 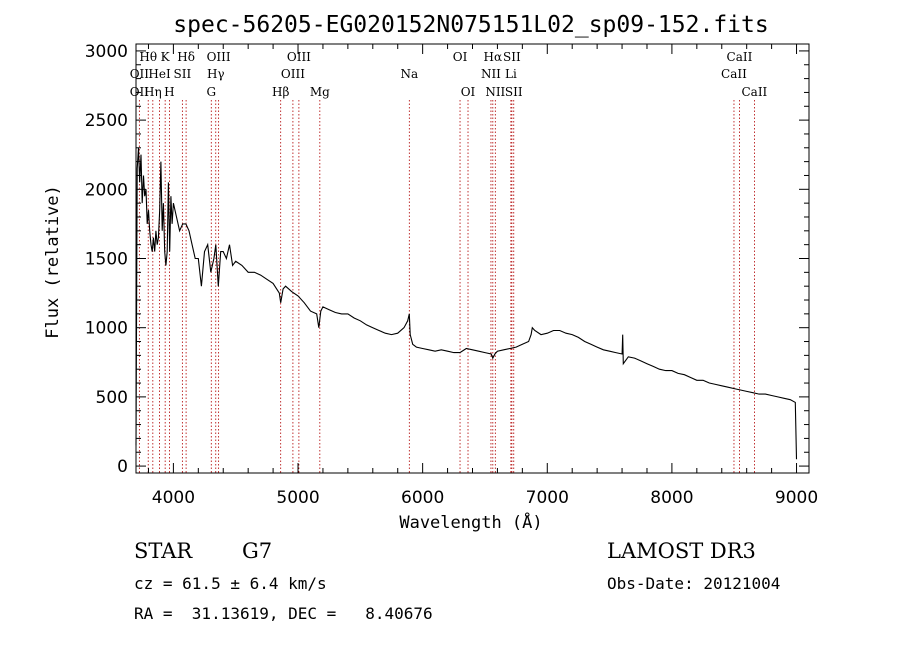 I want to click on spectral-line-label: H, so click(x=169, y=92).